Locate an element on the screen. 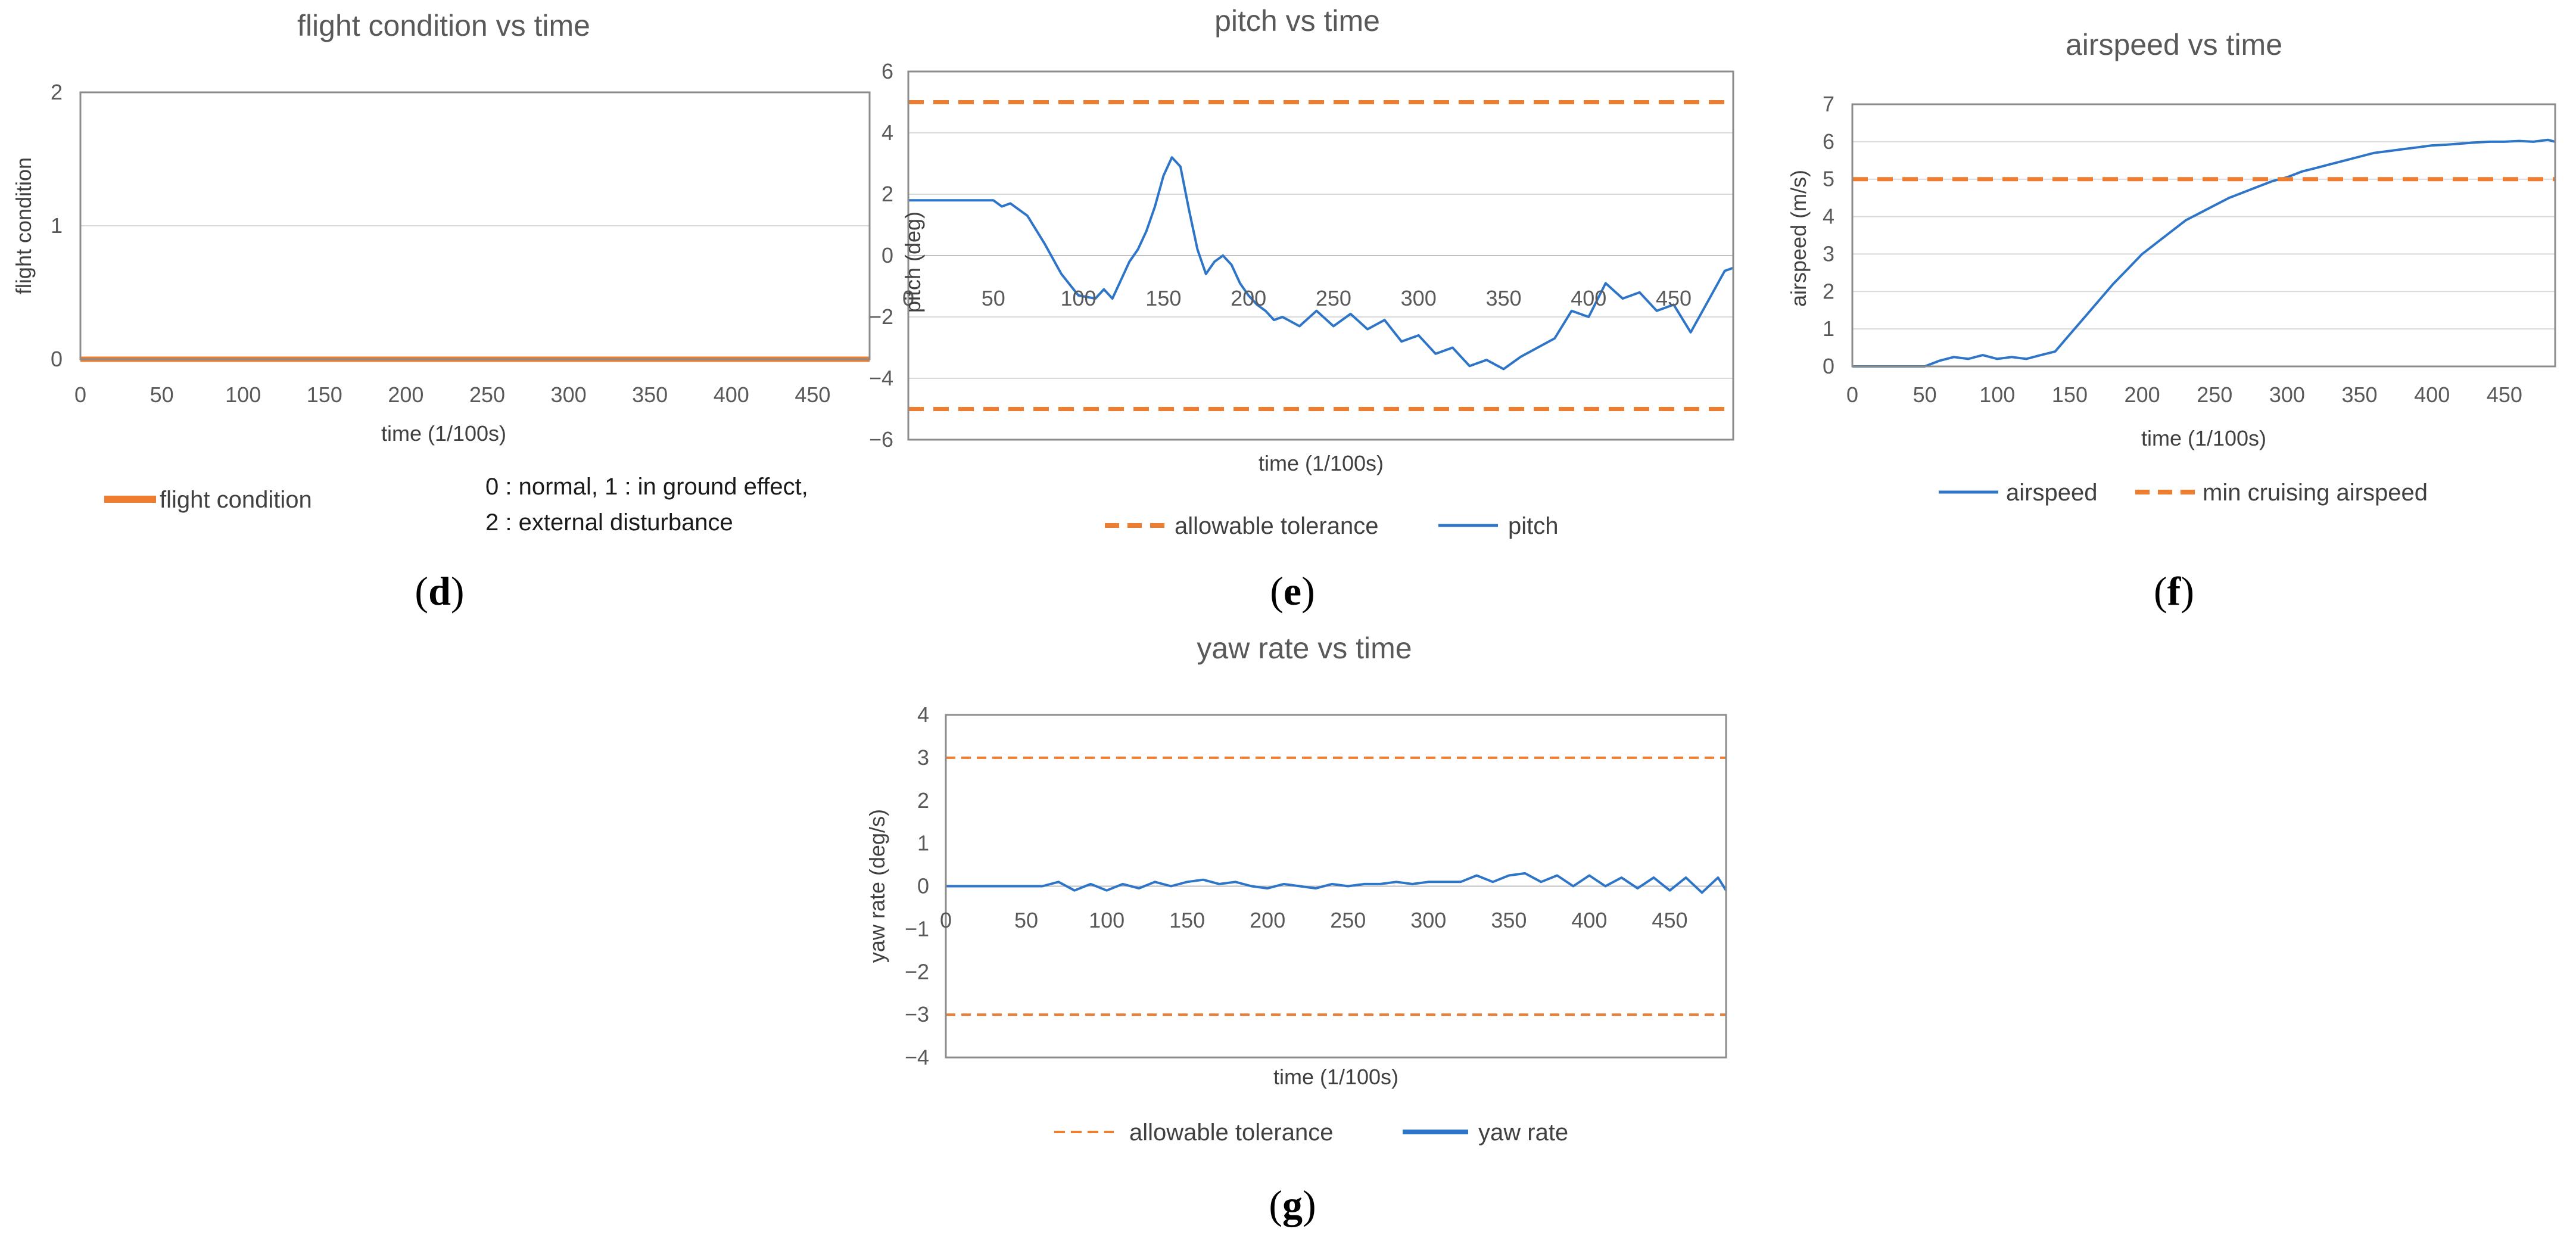 The height and width of the screenshot is (1235, 2576). caption-letter-g: g is located at coordinates (1292, 1204).